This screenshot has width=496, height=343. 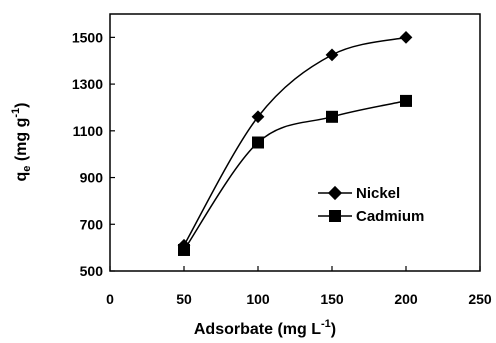 I want to click on legend-marker-cadmium, so click(x=335, y=216).